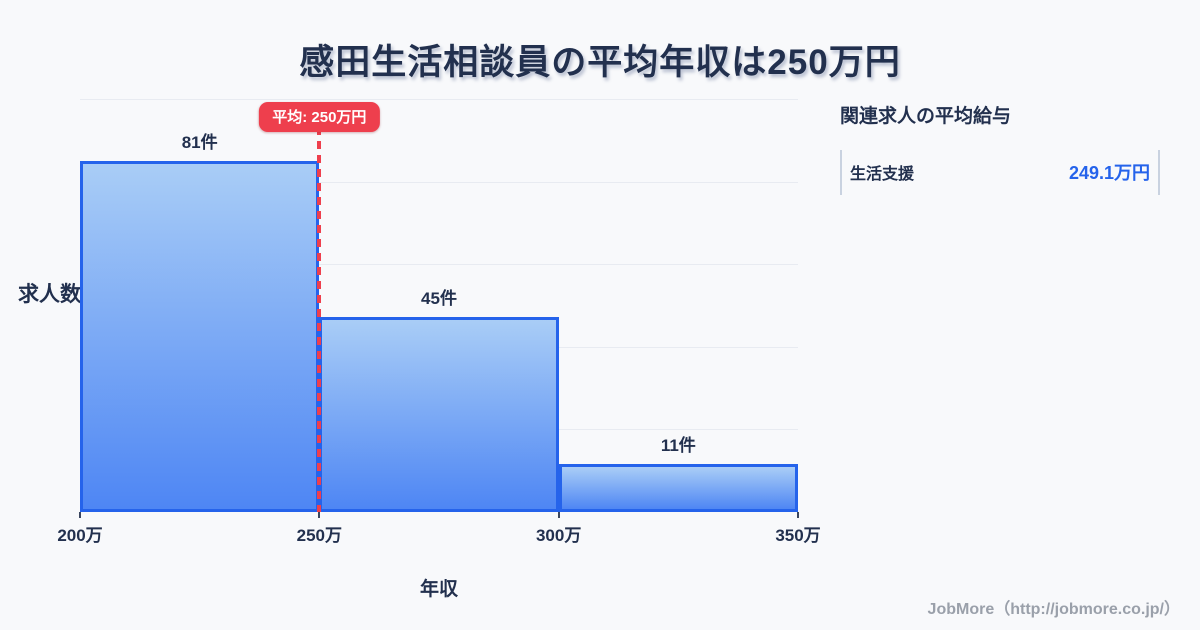 This screenshot has height=630, width=1200. I want to click on x-tick-label: 350万, so click(798, 535).